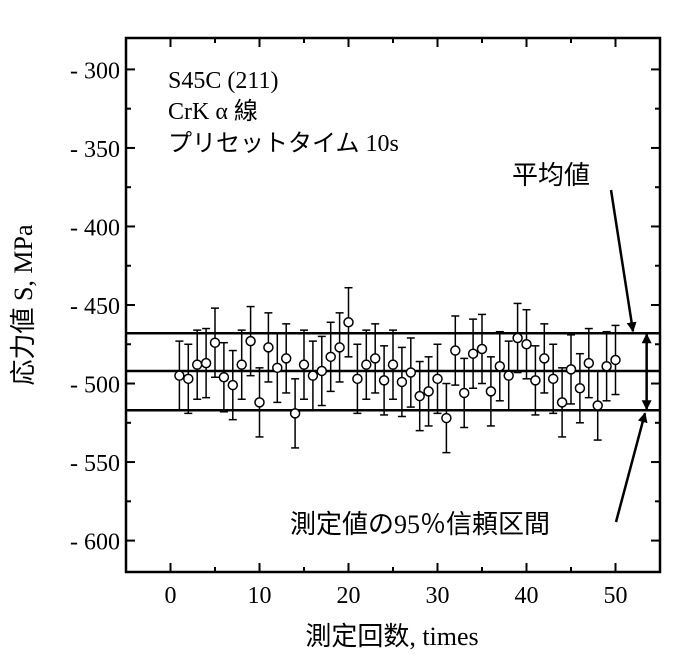 The image size is (698, 656). I want to click on y-axis-title: 応力値 S, MPa, so click(23, 305).